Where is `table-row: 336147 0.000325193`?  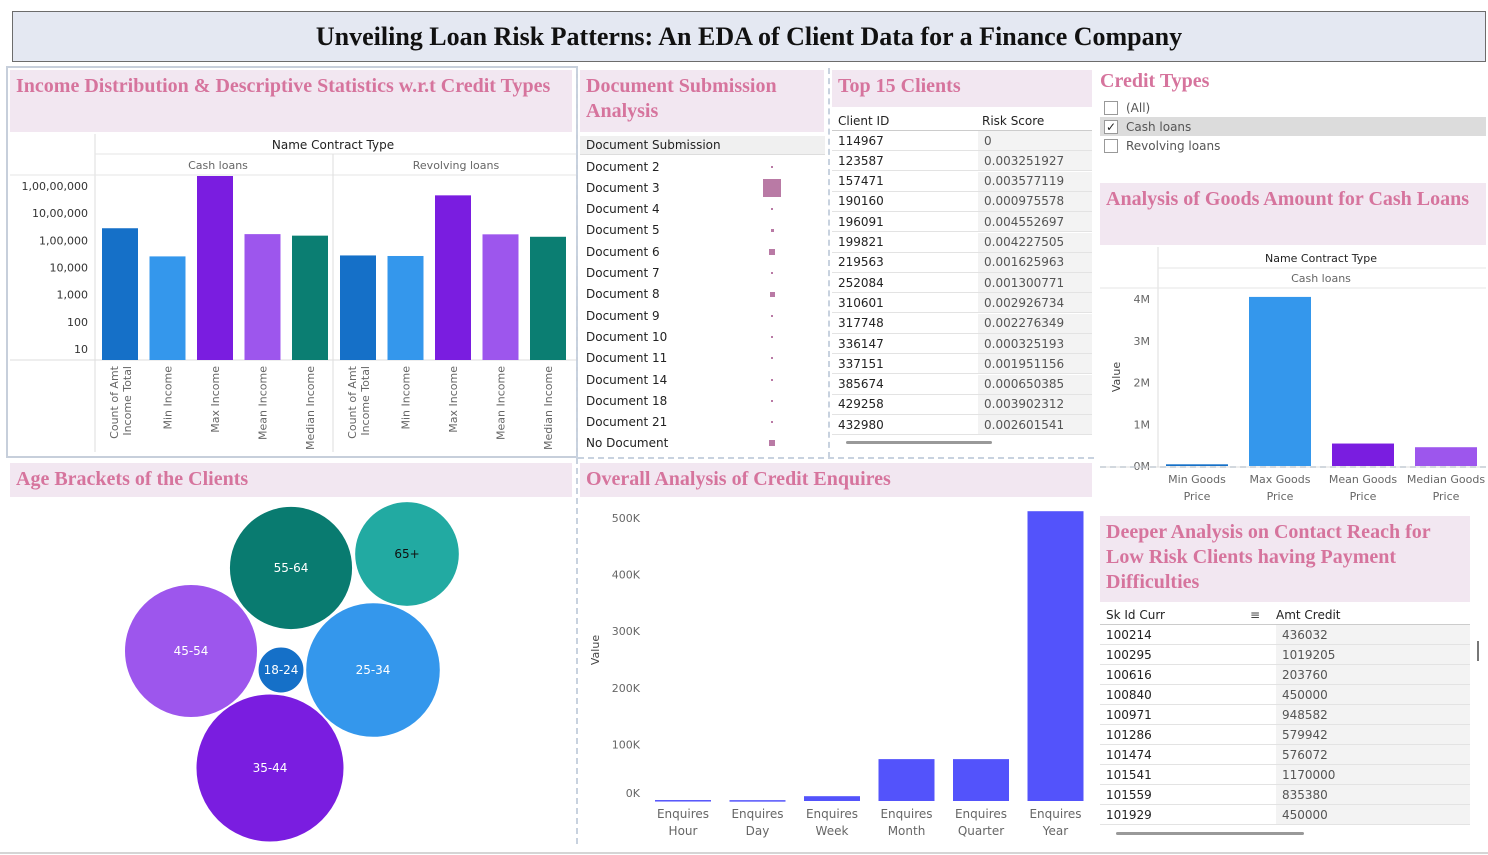 table-row: 336147 0.000325193 is located at coordinates (962, 344).